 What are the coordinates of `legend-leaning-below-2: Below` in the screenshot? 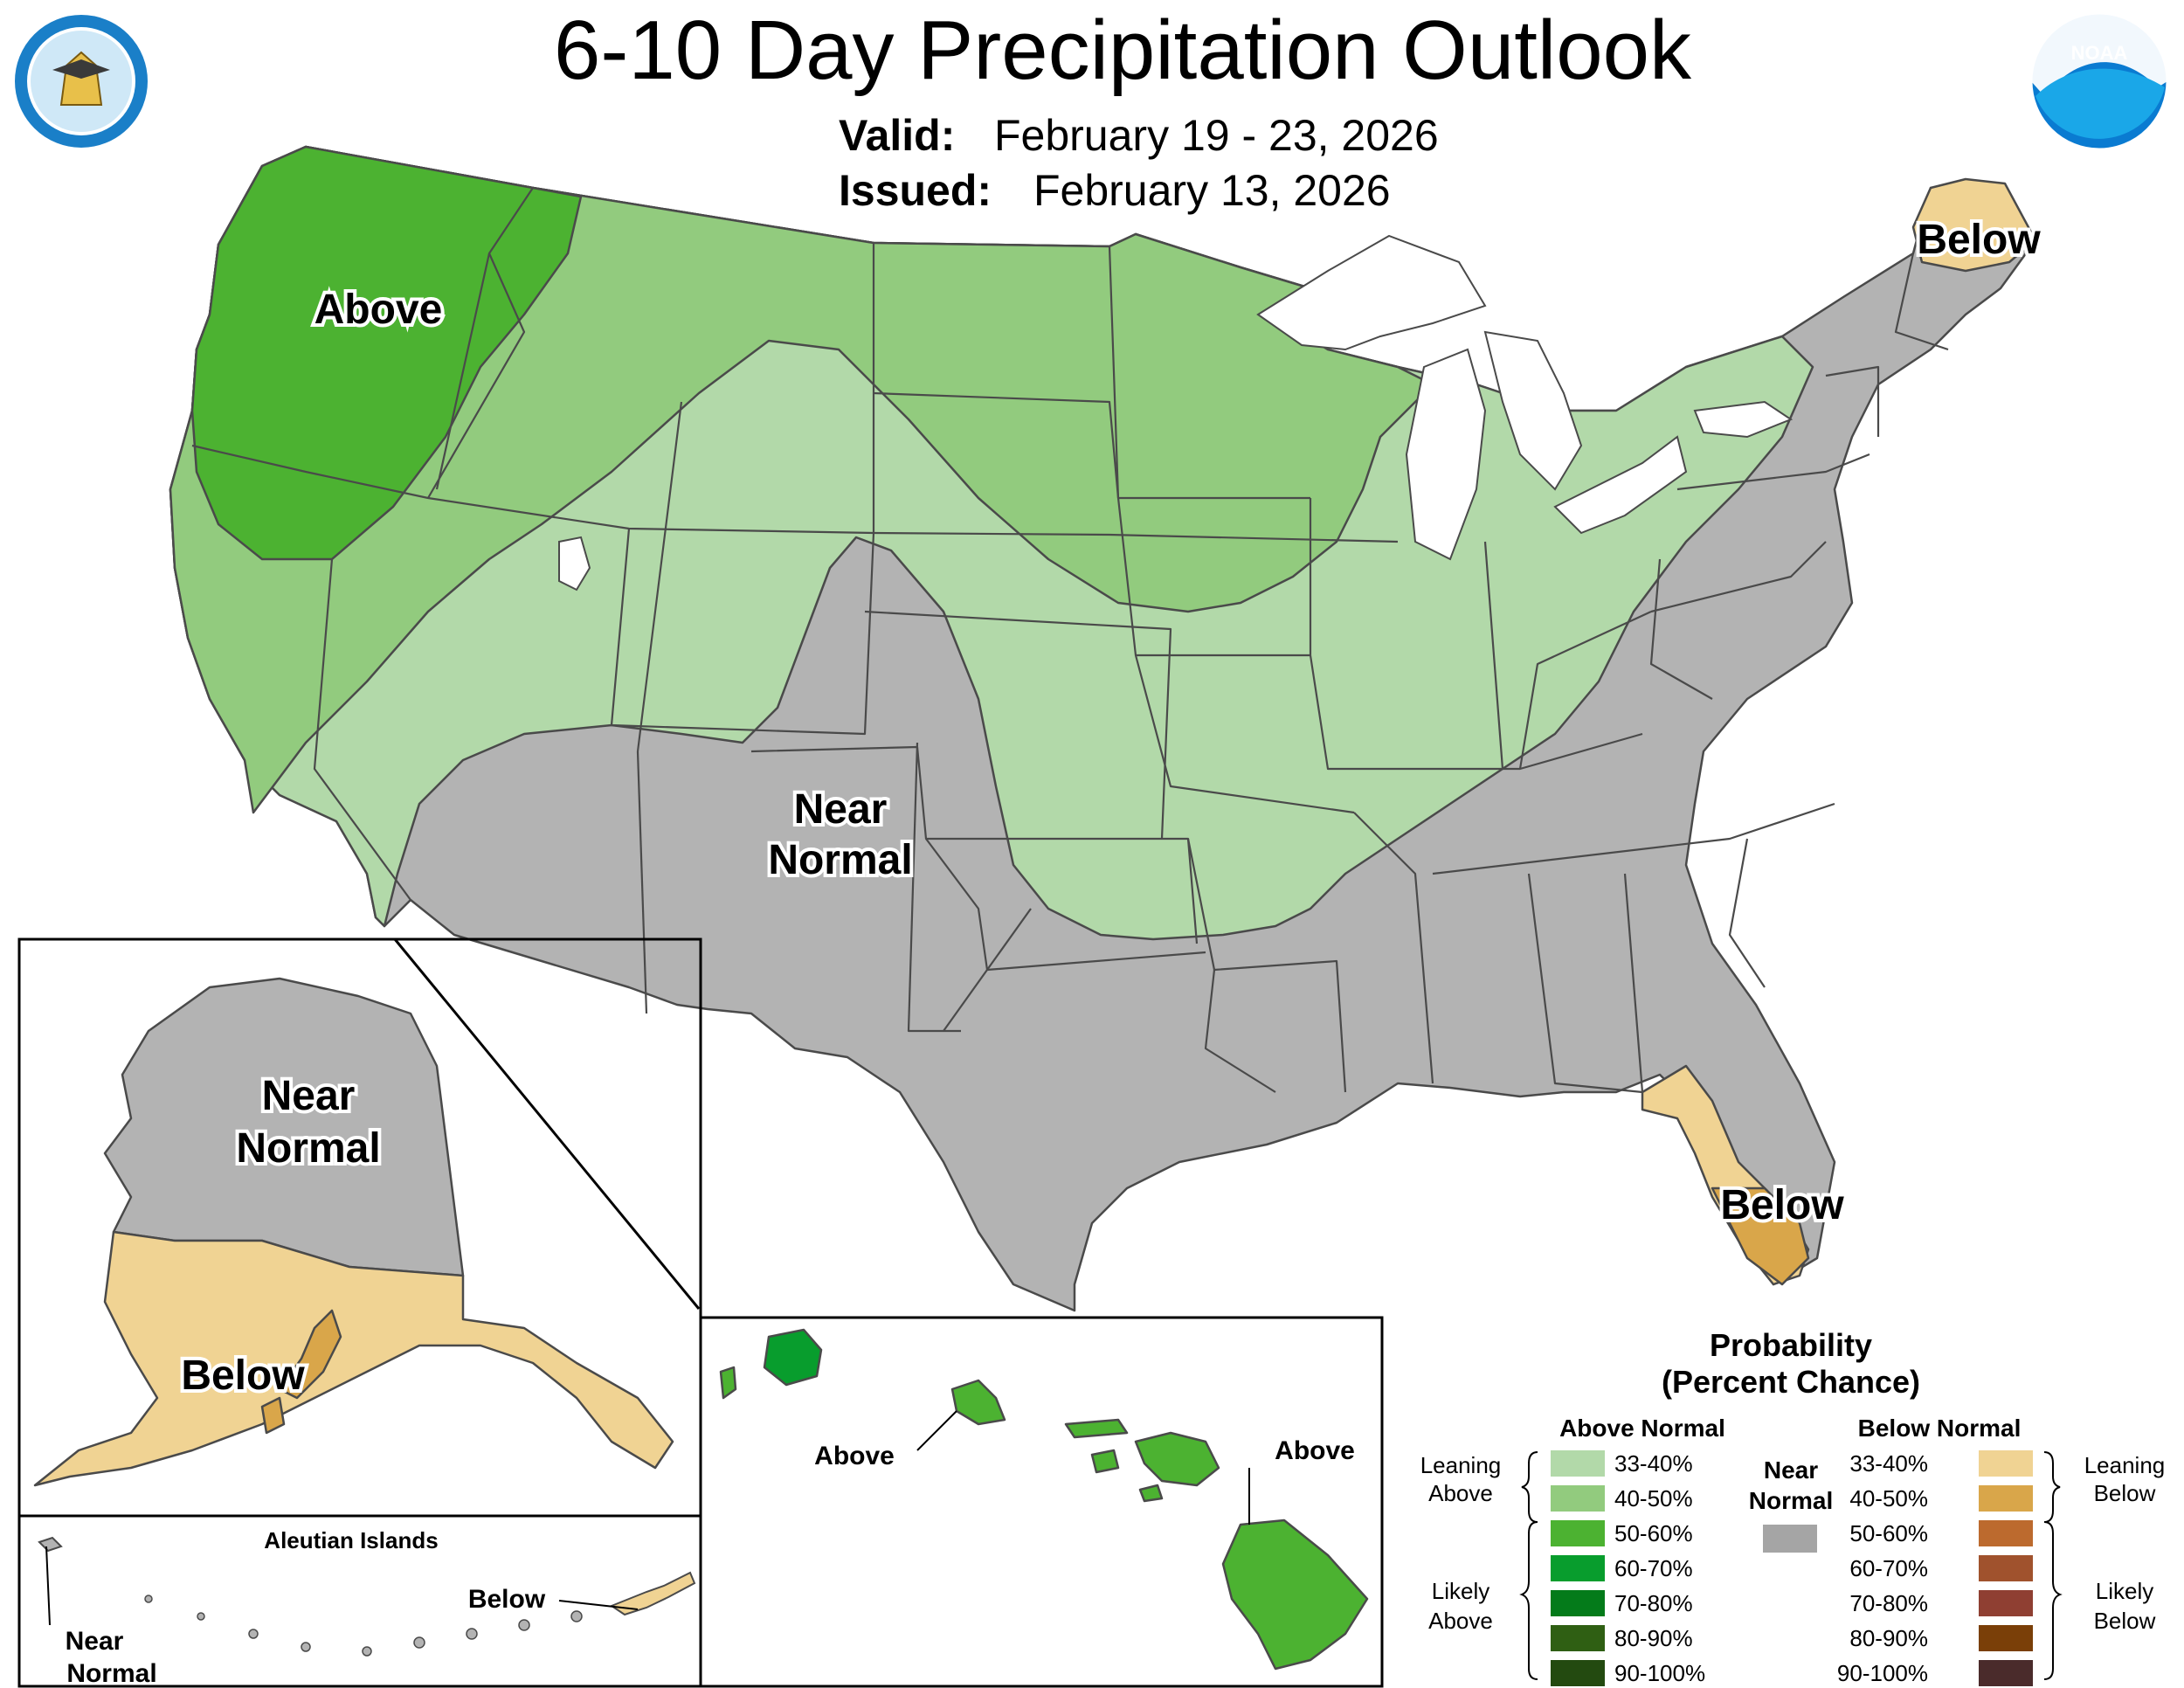 It's located at (2125, 1493).